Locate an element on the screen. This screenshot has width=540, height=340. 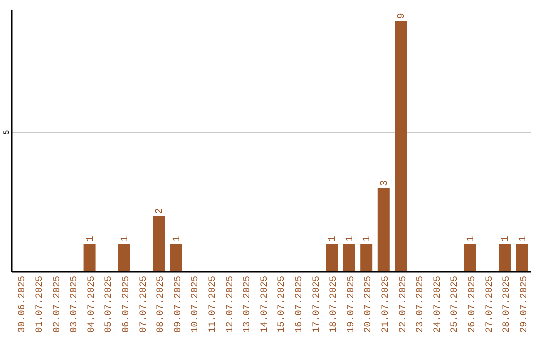
x-tick-label: 22.07.2025 is located at coordinates (402, 305).